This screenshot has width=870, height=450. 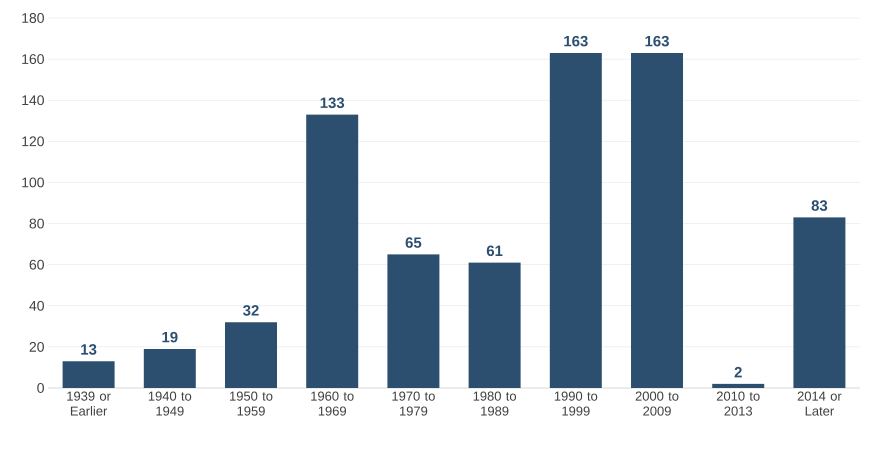 What do you see at coordinates (413, 404) in the screenshot?
I see `x-tick-label: 1970 to 1979` at bounding box center [413, 404].